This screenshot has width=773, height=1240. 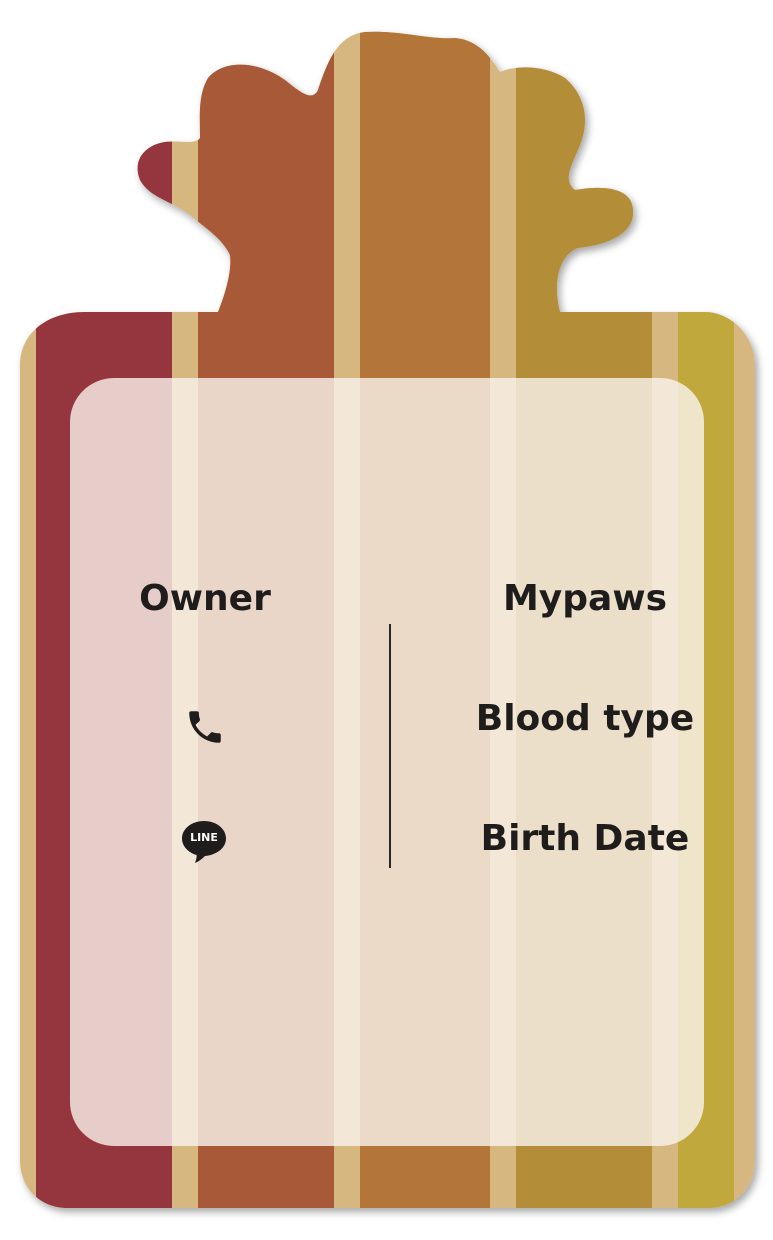 I want to click on line-icon-text: LINE, so click(x=204, y=837).